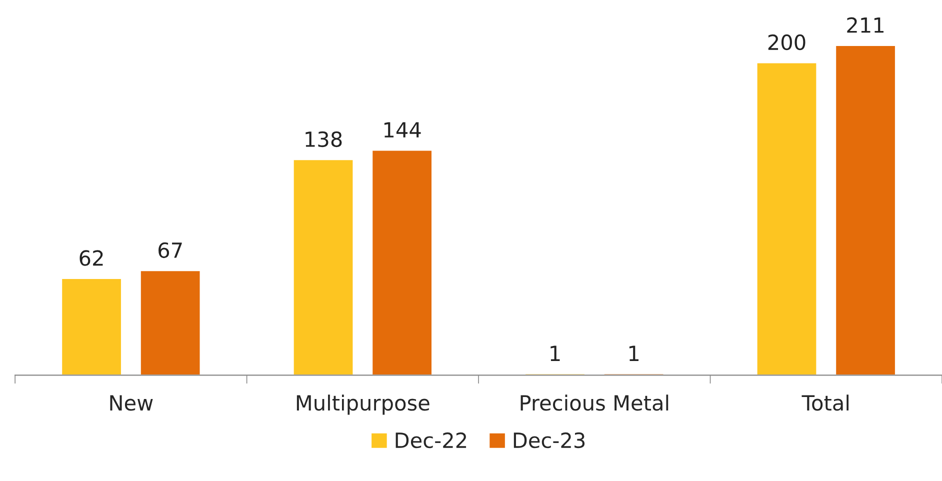 The height and width of the screenshot is (481, 942). Describe the element at coordinates (363, 404) in the screenshot. I see `x-tick-label: Multipurpose` at that location.